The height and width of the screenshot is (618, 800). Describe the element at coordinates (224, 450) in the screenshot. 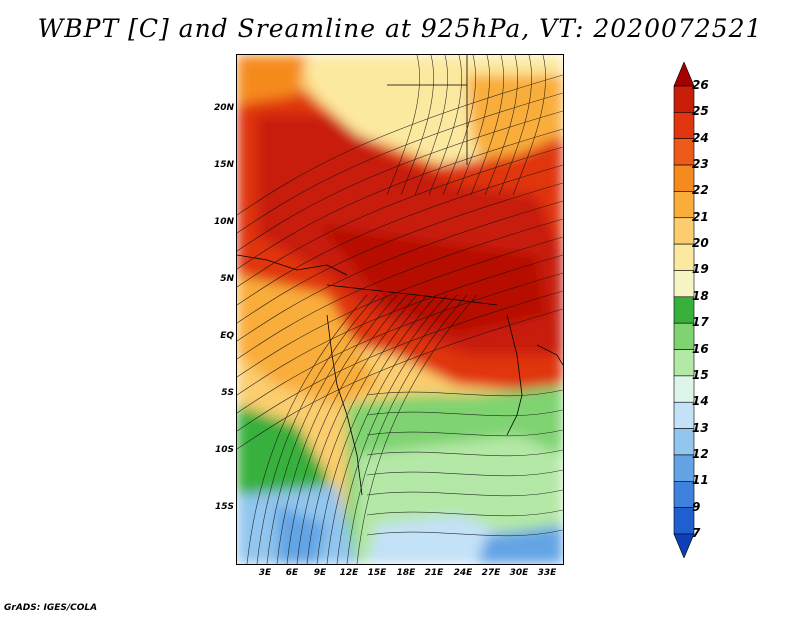

I see `lat-tick-label: 10S` at that location.